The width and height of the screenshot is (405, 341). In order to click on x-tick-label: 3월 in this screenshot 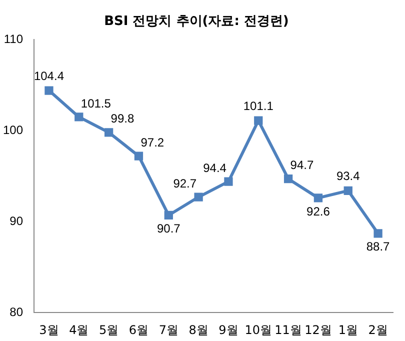, I will do `click(49, 329)`.